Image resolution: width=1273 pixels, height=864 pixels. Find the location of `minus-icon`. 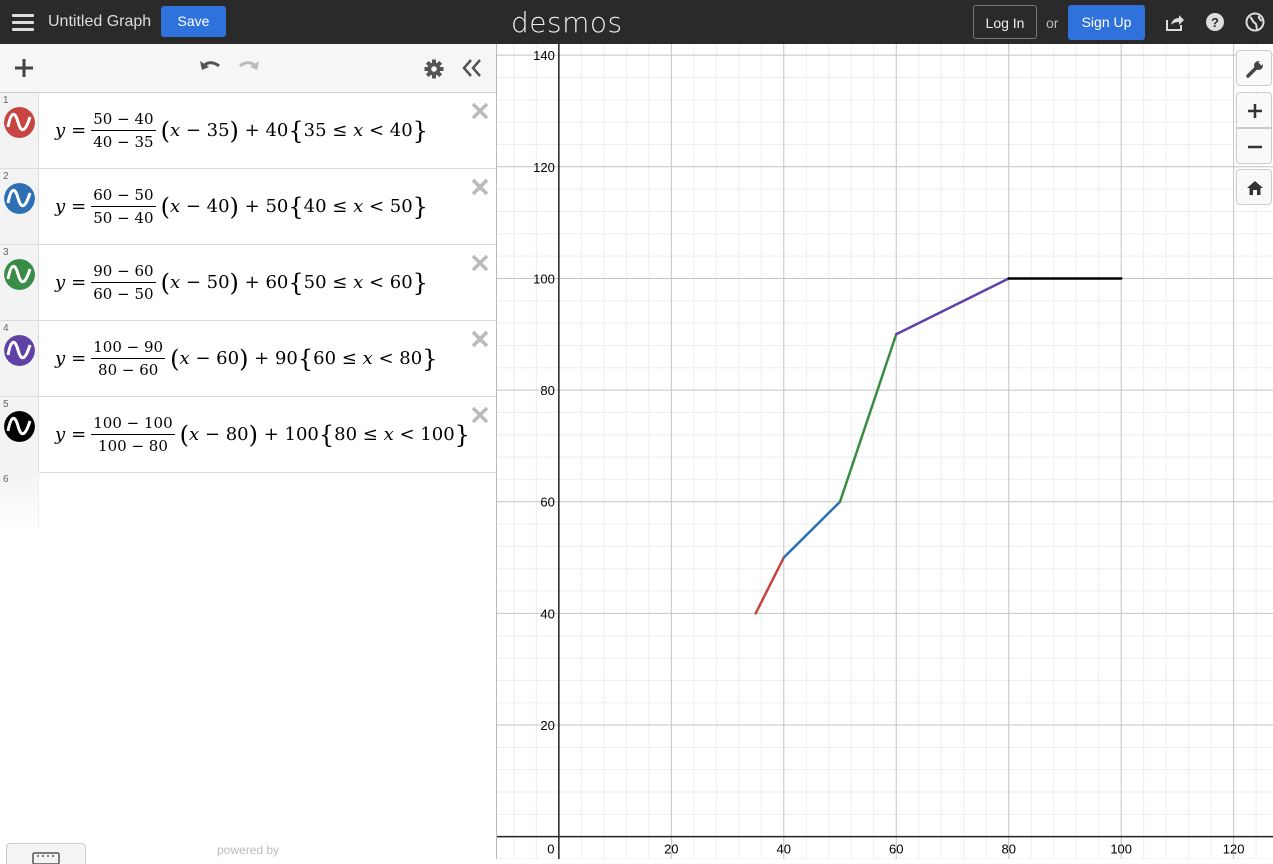

minus-icon is located at coordinates (1255, 147).